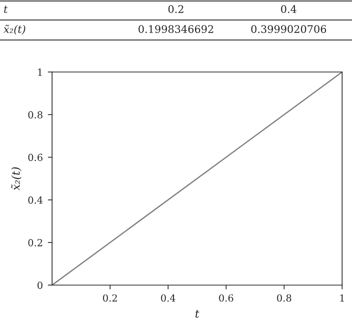 The height and width of the screenshot is (320, 352). What do you see at coordinates (40, 72) in the screenshot?
I see `y-tick-label: 1` at bounding box center [40, 72].